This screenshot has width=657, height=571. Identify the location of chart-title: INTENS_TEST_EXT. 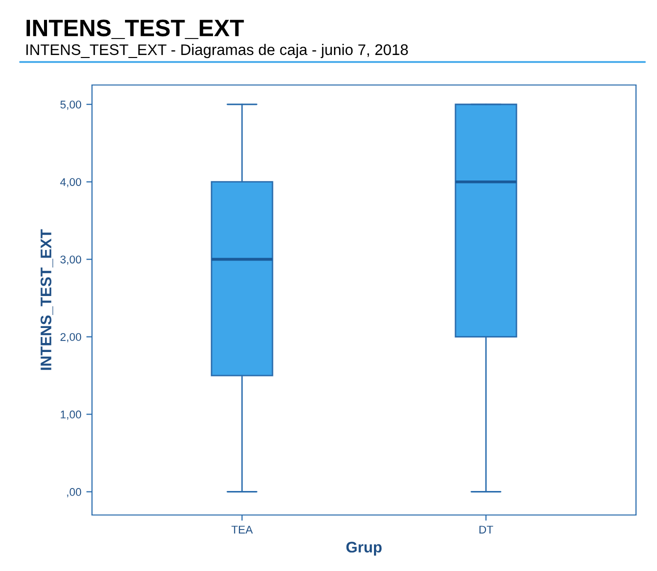
(135, 29).